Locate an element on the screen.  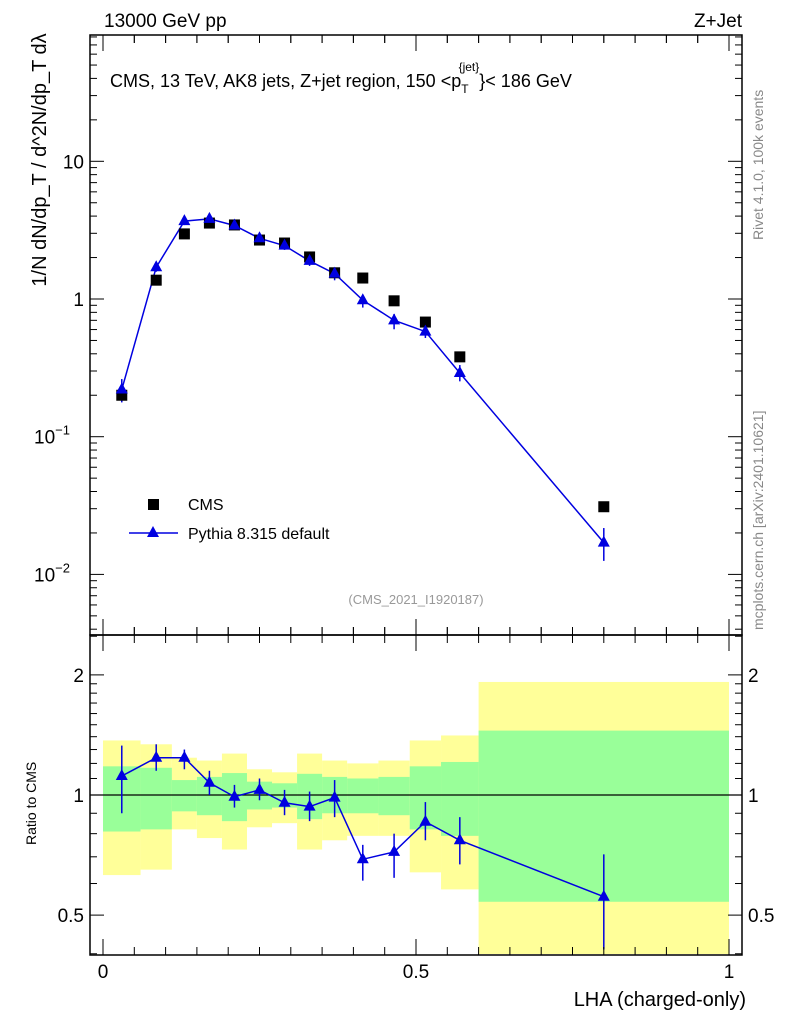
ratio-line is located at coordinates (363, 827).